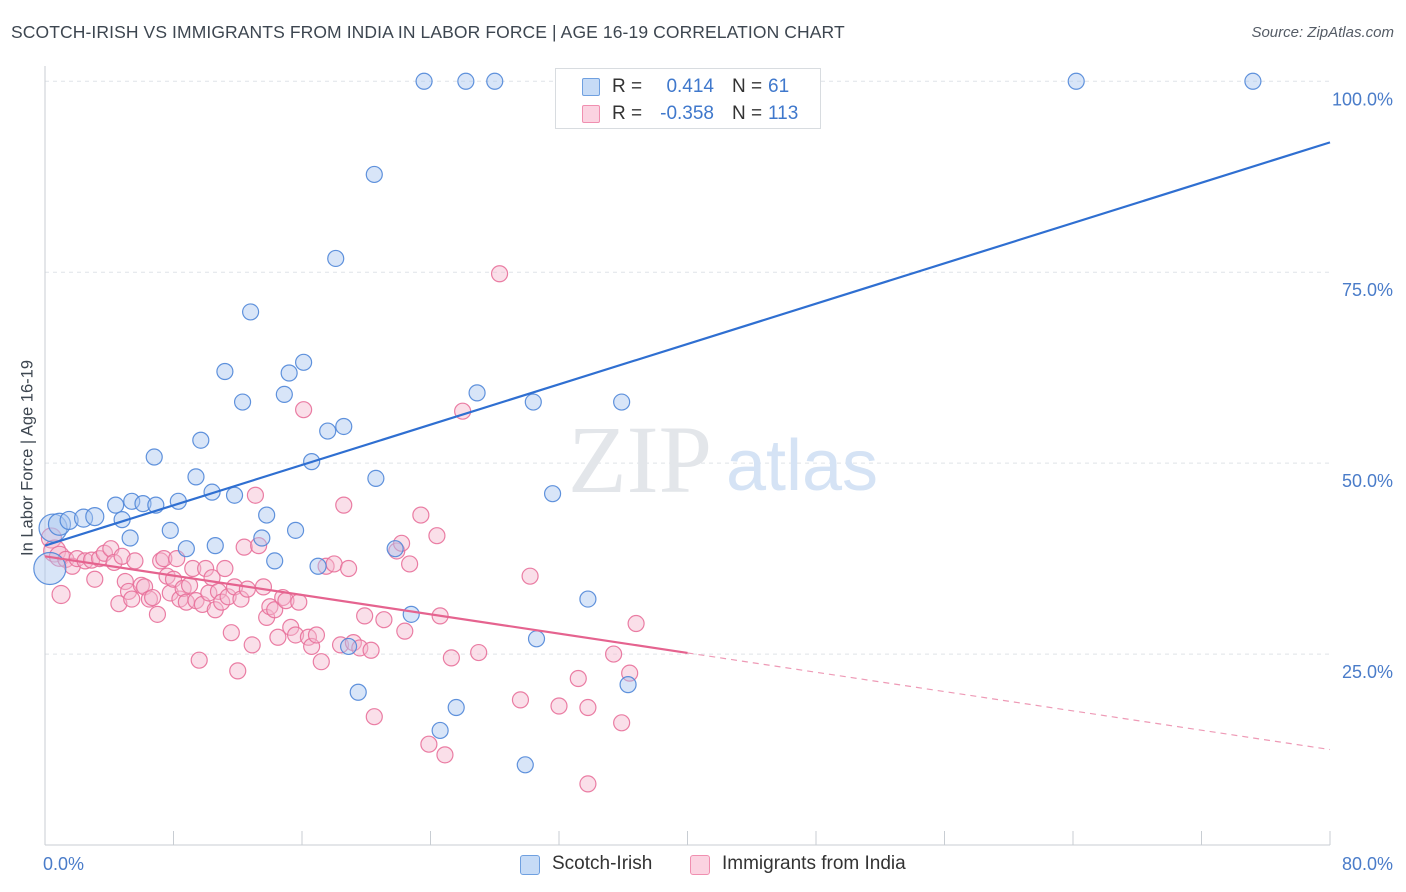 The image size is (1406, 892). What do you see at coordinates (723, 459) in the screenshot?
I see `watermark: ZIP atlas` at bounding box center [723, 459].